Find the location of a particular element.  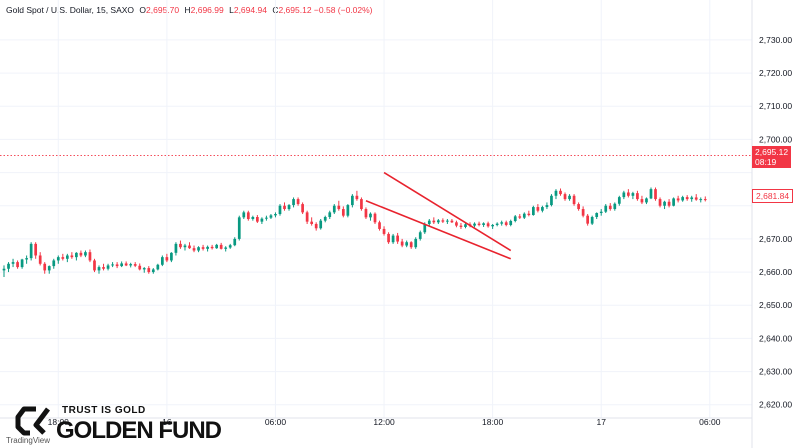

x-tick-label: 18:00 is located at coordinates (493, 422).